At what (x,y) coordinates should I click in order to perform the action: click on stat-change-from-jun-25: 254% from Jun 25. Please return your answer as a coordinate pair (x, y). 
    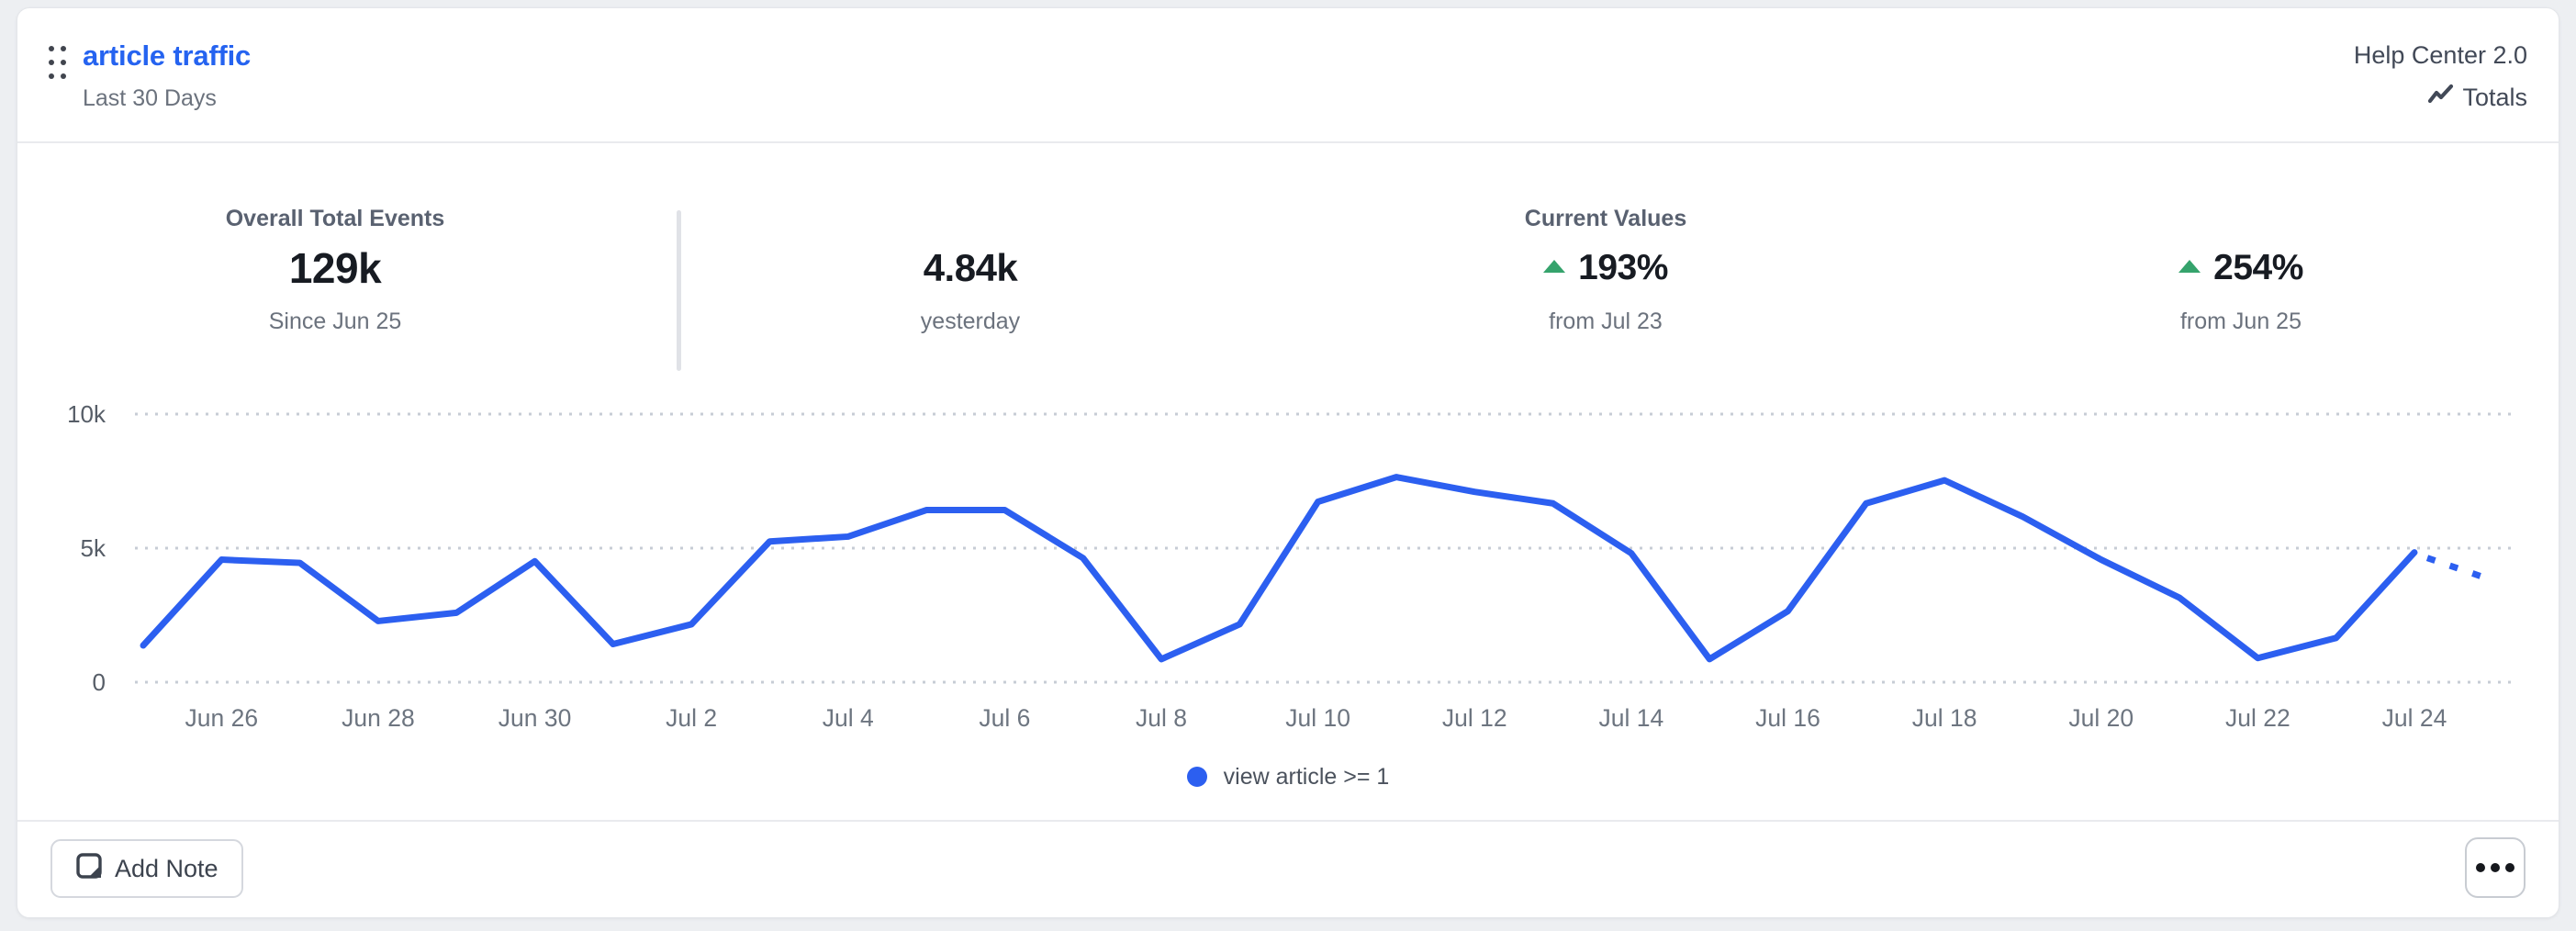
    Looking at the image, I should click on (2241, 284).